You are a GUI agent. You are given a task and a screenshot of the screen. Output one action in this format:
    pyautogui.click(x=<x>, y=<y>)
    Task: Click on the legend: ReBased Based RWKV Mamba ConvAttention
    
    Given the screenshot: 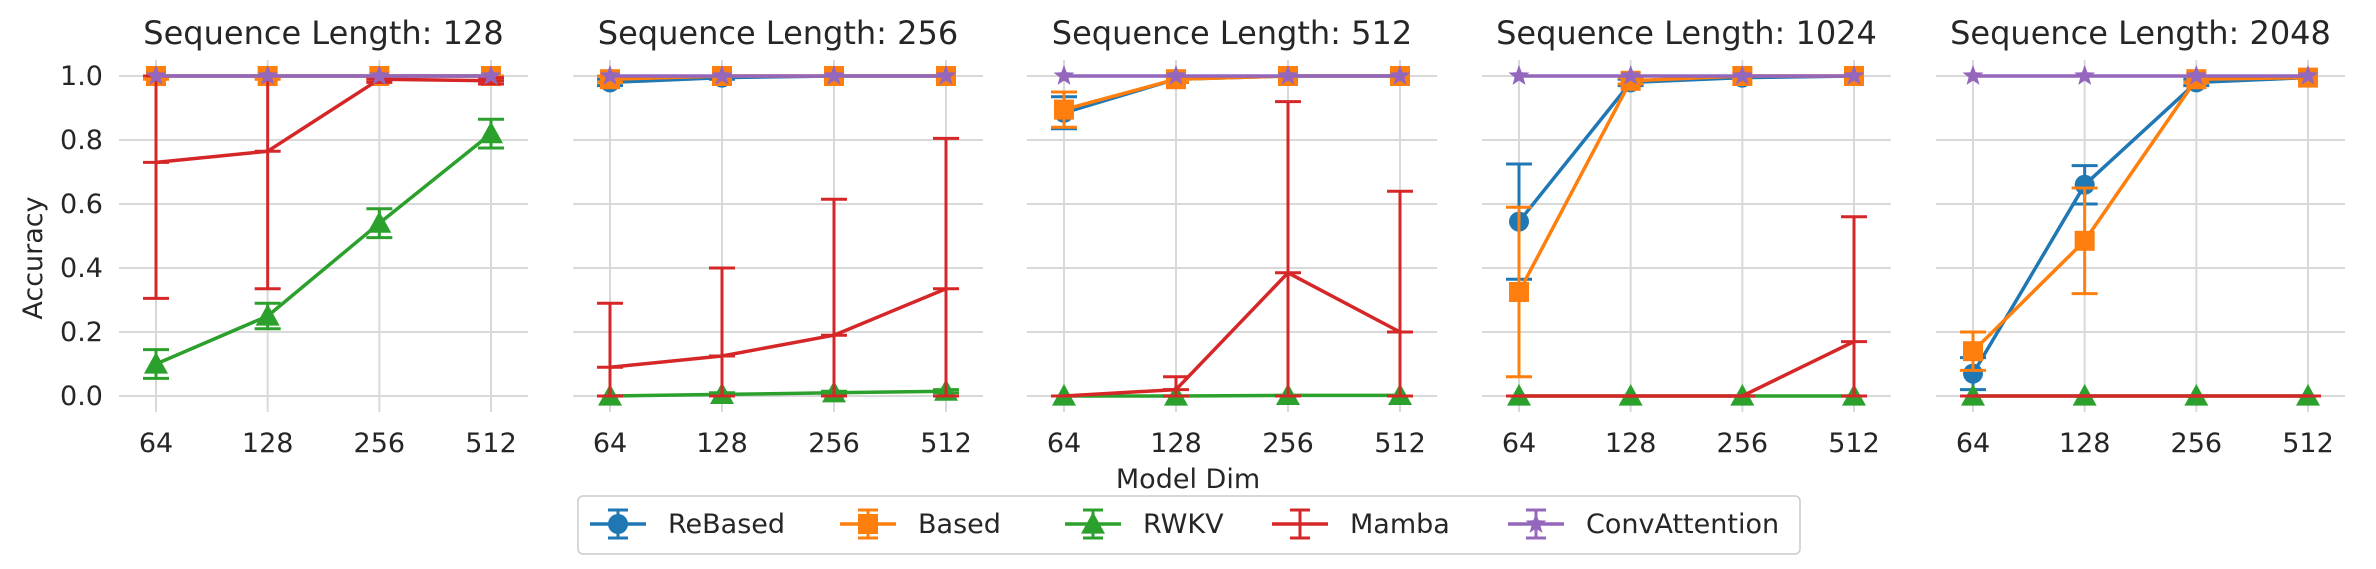 What is the action you would take?
    pyautogui.click(x=1189, y=525)
    